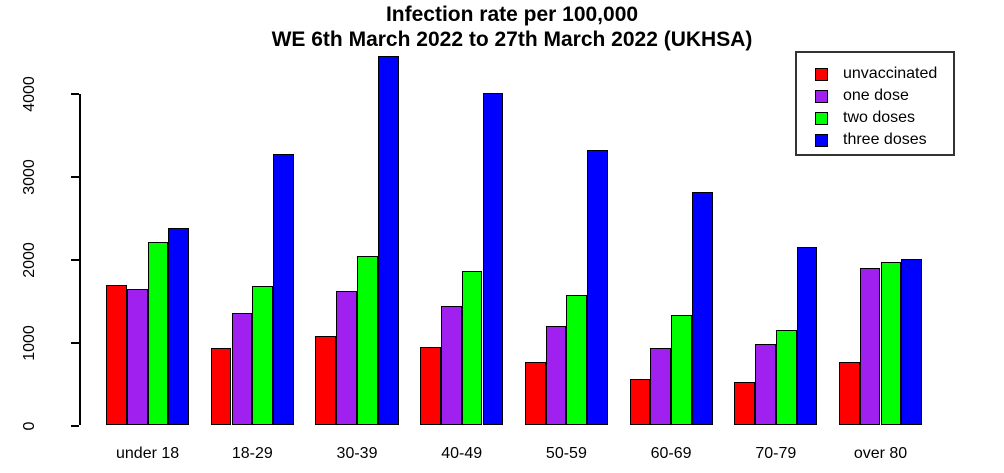  I want to click on x-category-label: 30-39, so click(357, 453).